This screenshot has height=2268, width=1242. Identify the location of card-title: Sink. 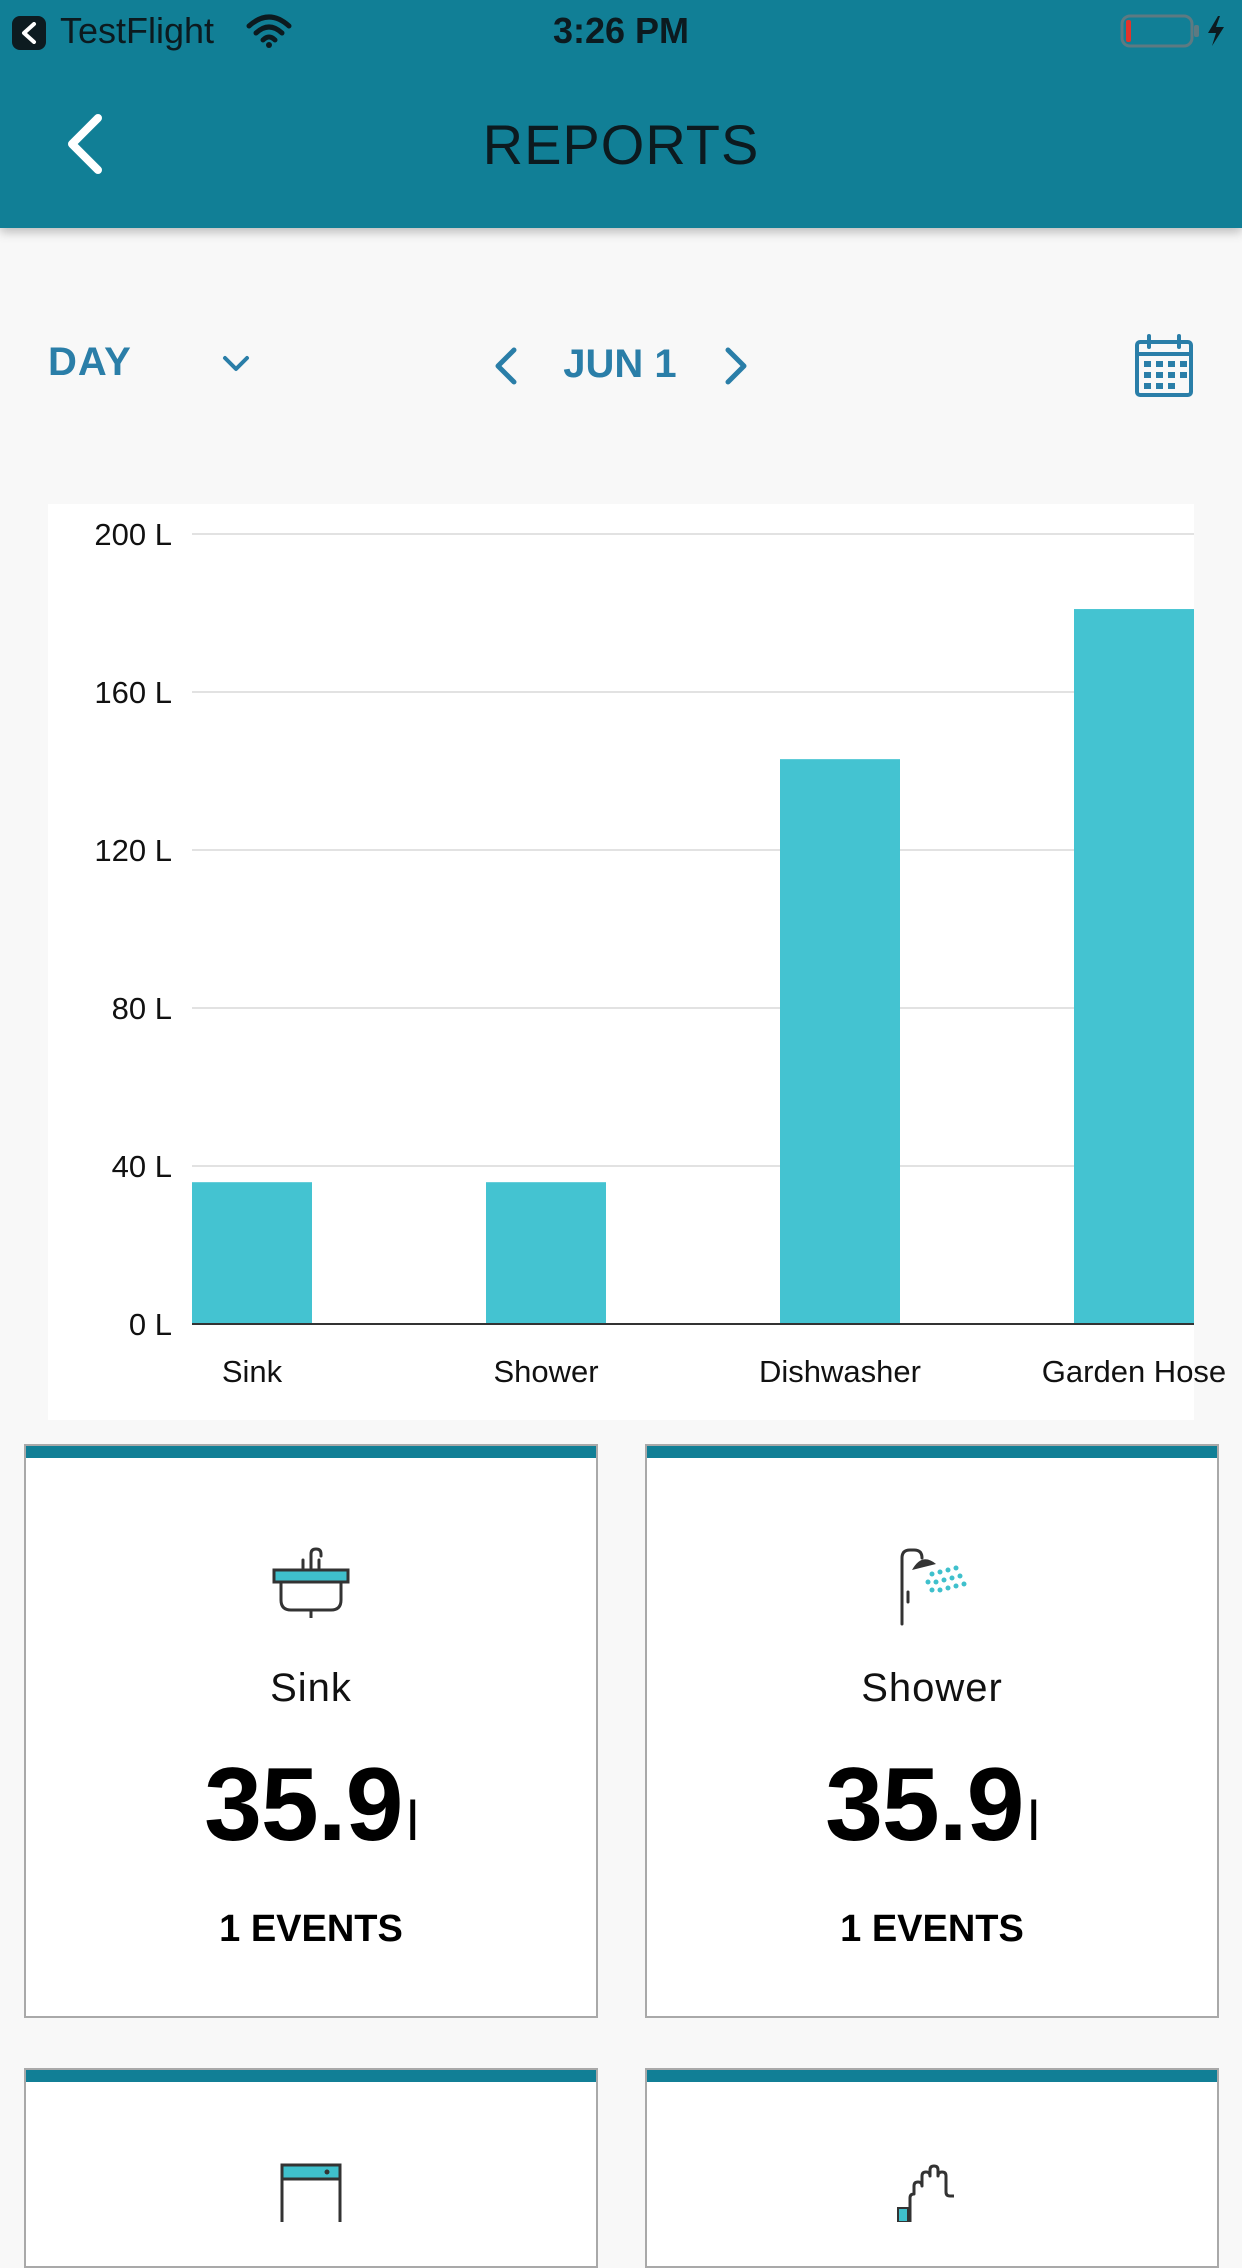
(311, 1688).